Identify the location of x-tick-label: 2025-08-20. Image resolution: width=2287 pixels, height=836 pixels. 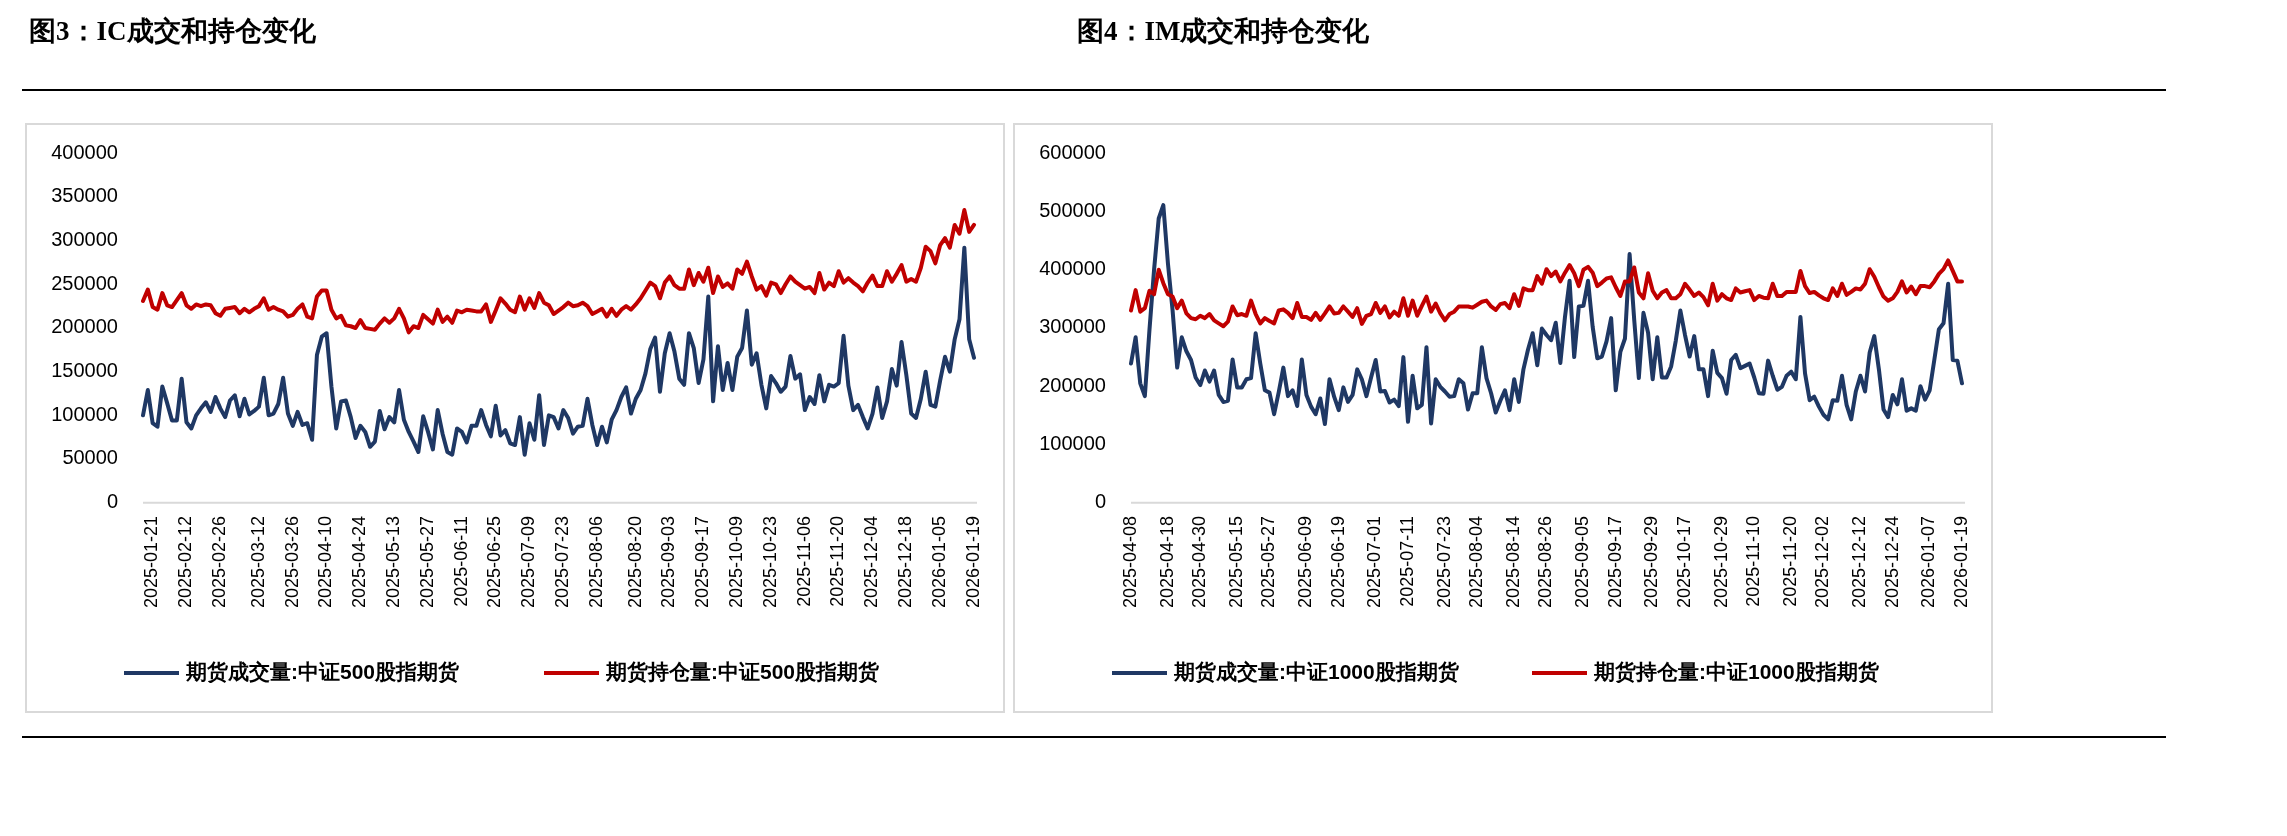
(634, 562).